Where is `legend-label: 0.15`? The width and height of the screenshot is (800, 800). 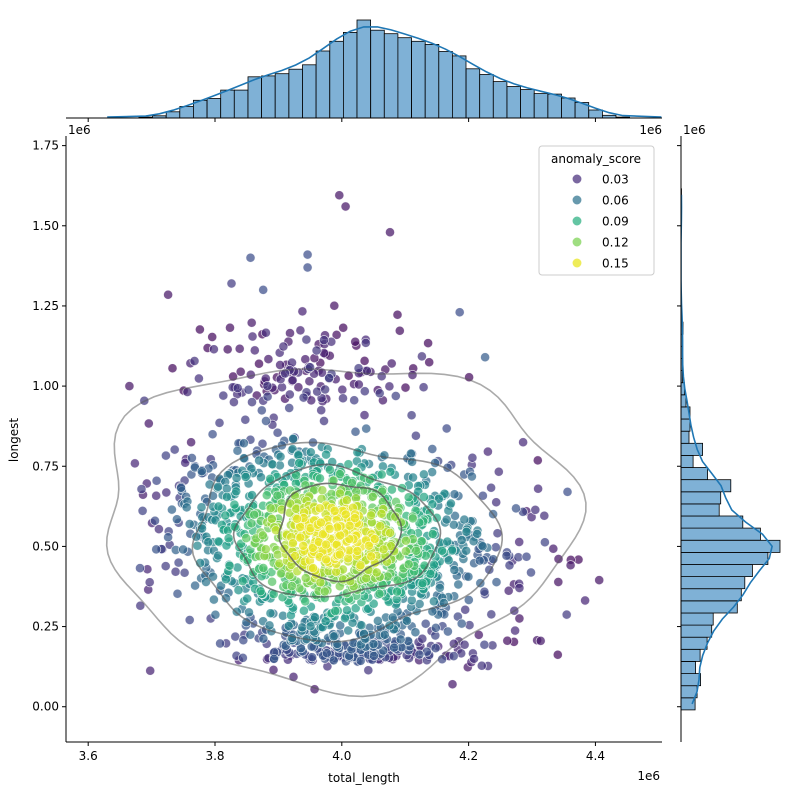 legend-label: 0.15 is located at coordinates (615, 264).